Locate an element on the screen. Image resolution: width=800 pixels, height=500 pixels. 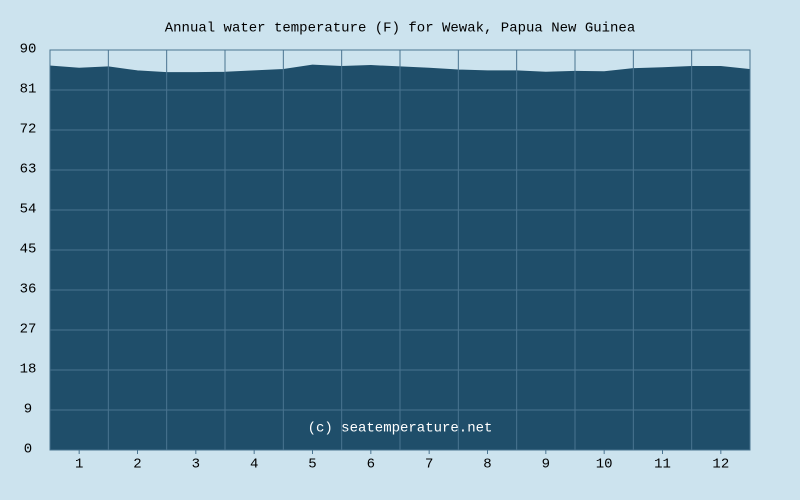
x-tick-label: 8 is located at coordinates (487, 465).